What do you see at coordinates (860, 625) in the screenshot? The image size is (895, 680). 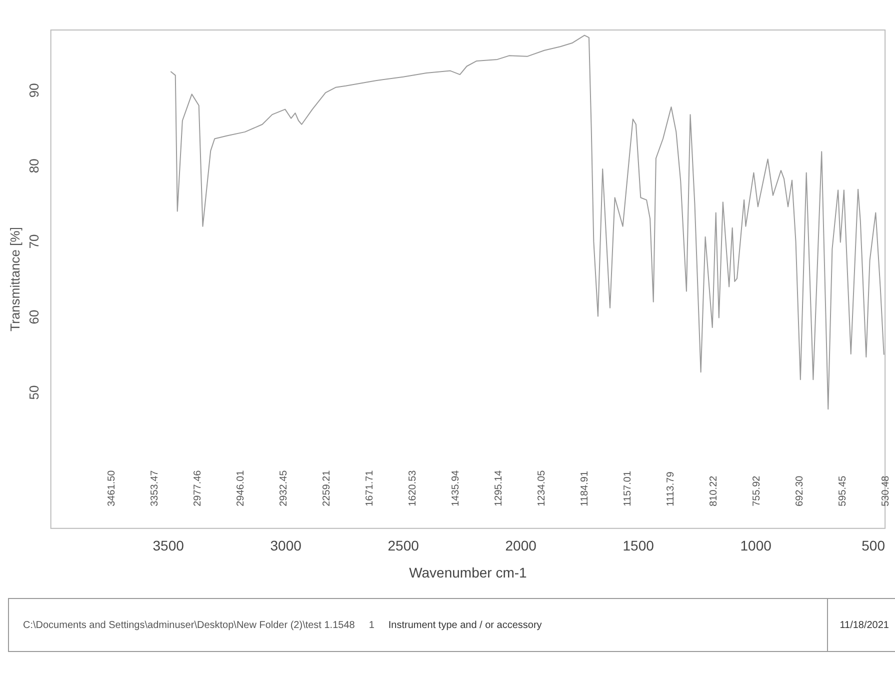 I see `text: 11/18/2021` at bounding box center [860, 625].